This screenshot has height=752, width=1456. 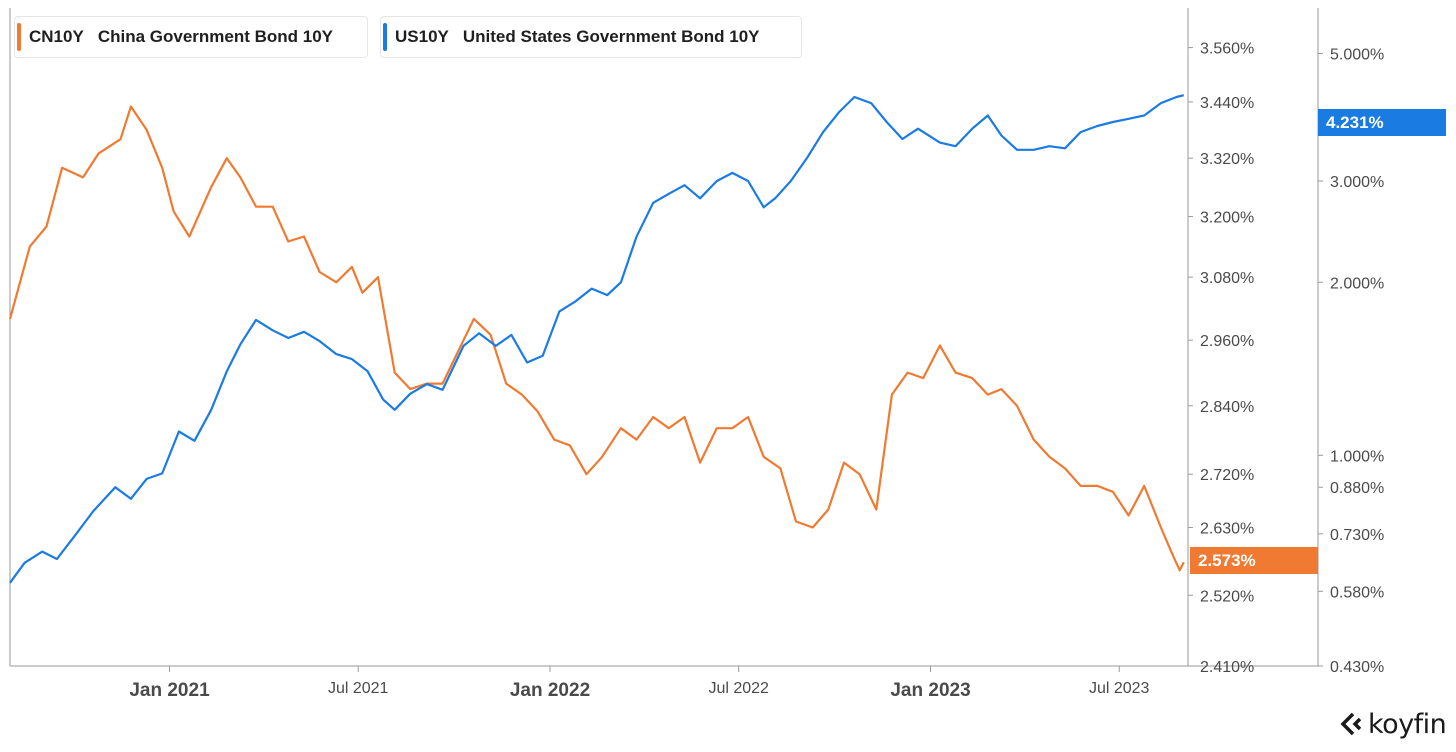 I want to click on xtick-label: Jul 2023, so click(x=1119, y=688).